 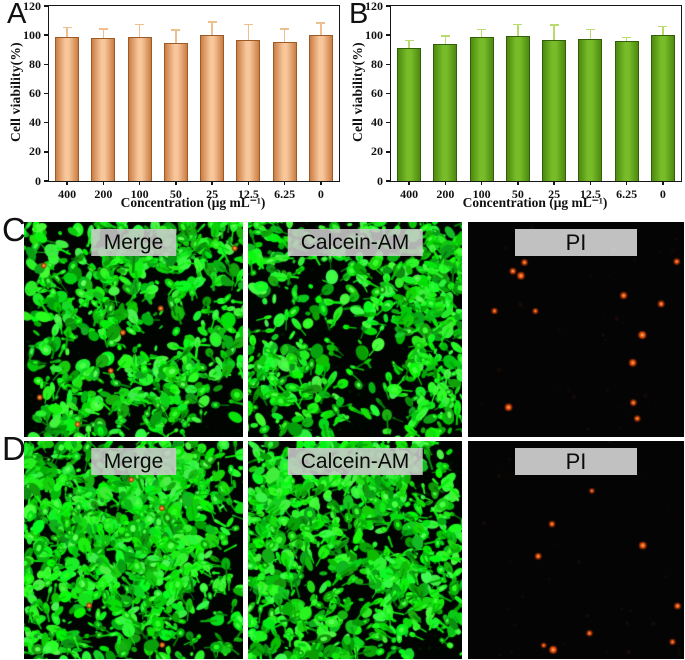 What do you see at coordinates (14, 448) in the screenshot?
I see `panel-letter-d: D` at bounding box center [14, 448].